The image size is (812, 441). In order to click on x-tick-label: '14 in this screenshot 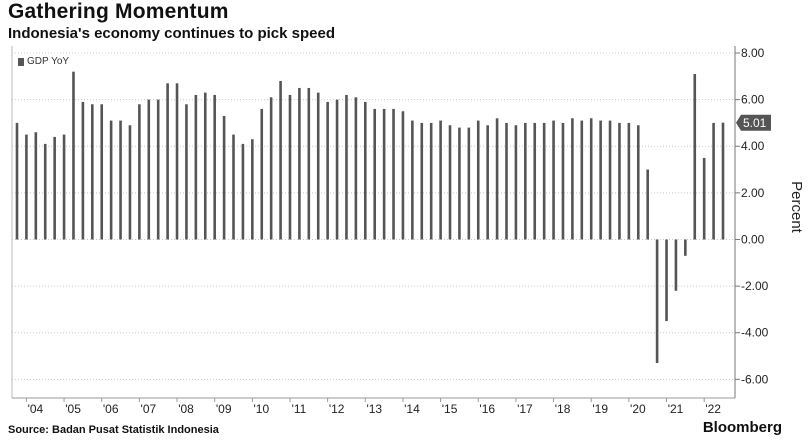, I will do `click(412, 409)`.